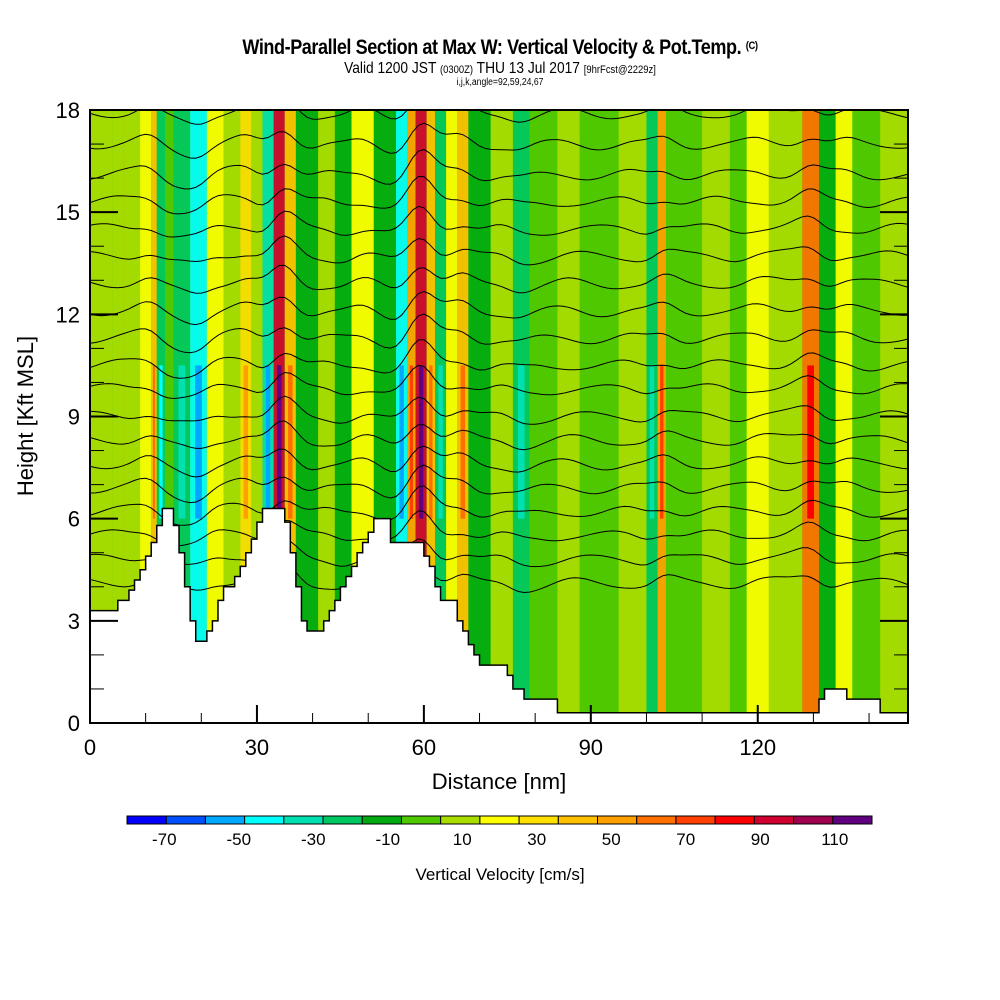 The image size is (1000, 1000). What do you see at coordinates (387, 839) in the screenshot?
I see `colorbar-tick-label: -10` at bounding box center [387, 839].